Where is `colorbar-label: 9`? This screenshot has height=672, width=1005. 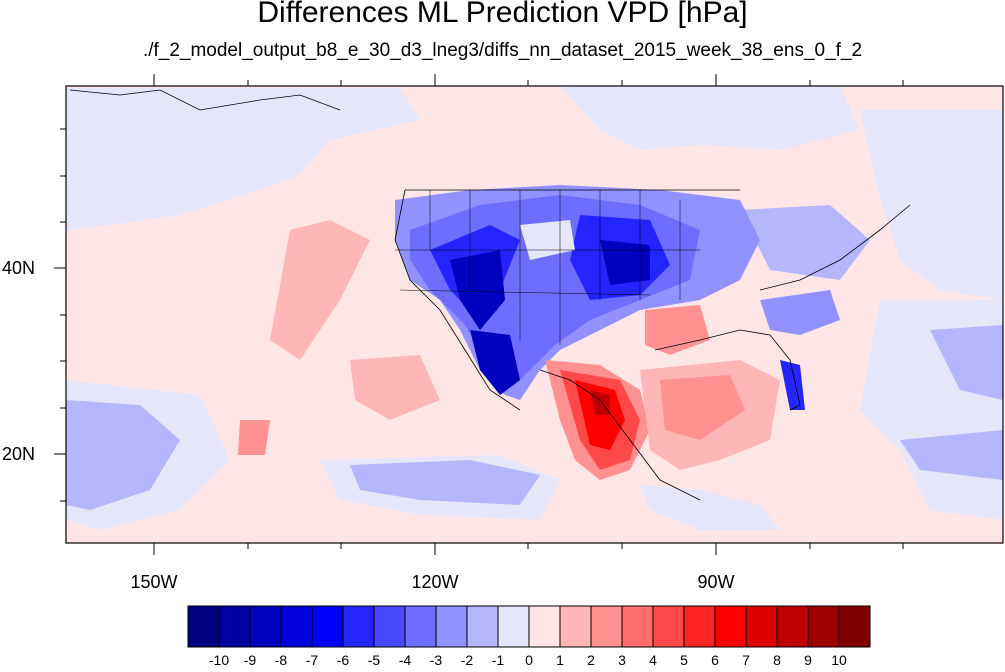 colorbar-label: 9 is located at coordinates (808, 660).